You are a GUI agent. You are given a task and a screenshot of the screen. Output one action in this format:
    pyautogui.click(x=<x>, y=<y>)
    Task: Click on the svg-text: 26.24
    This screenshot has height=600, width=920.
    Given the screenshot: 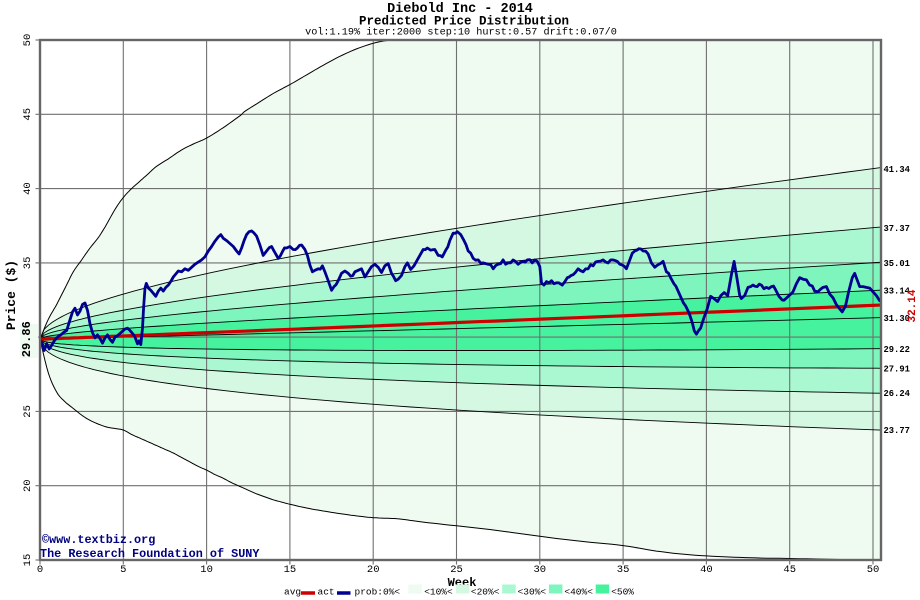 What is the action you would take?
    pyautogui.click(x=897, y=394)
    